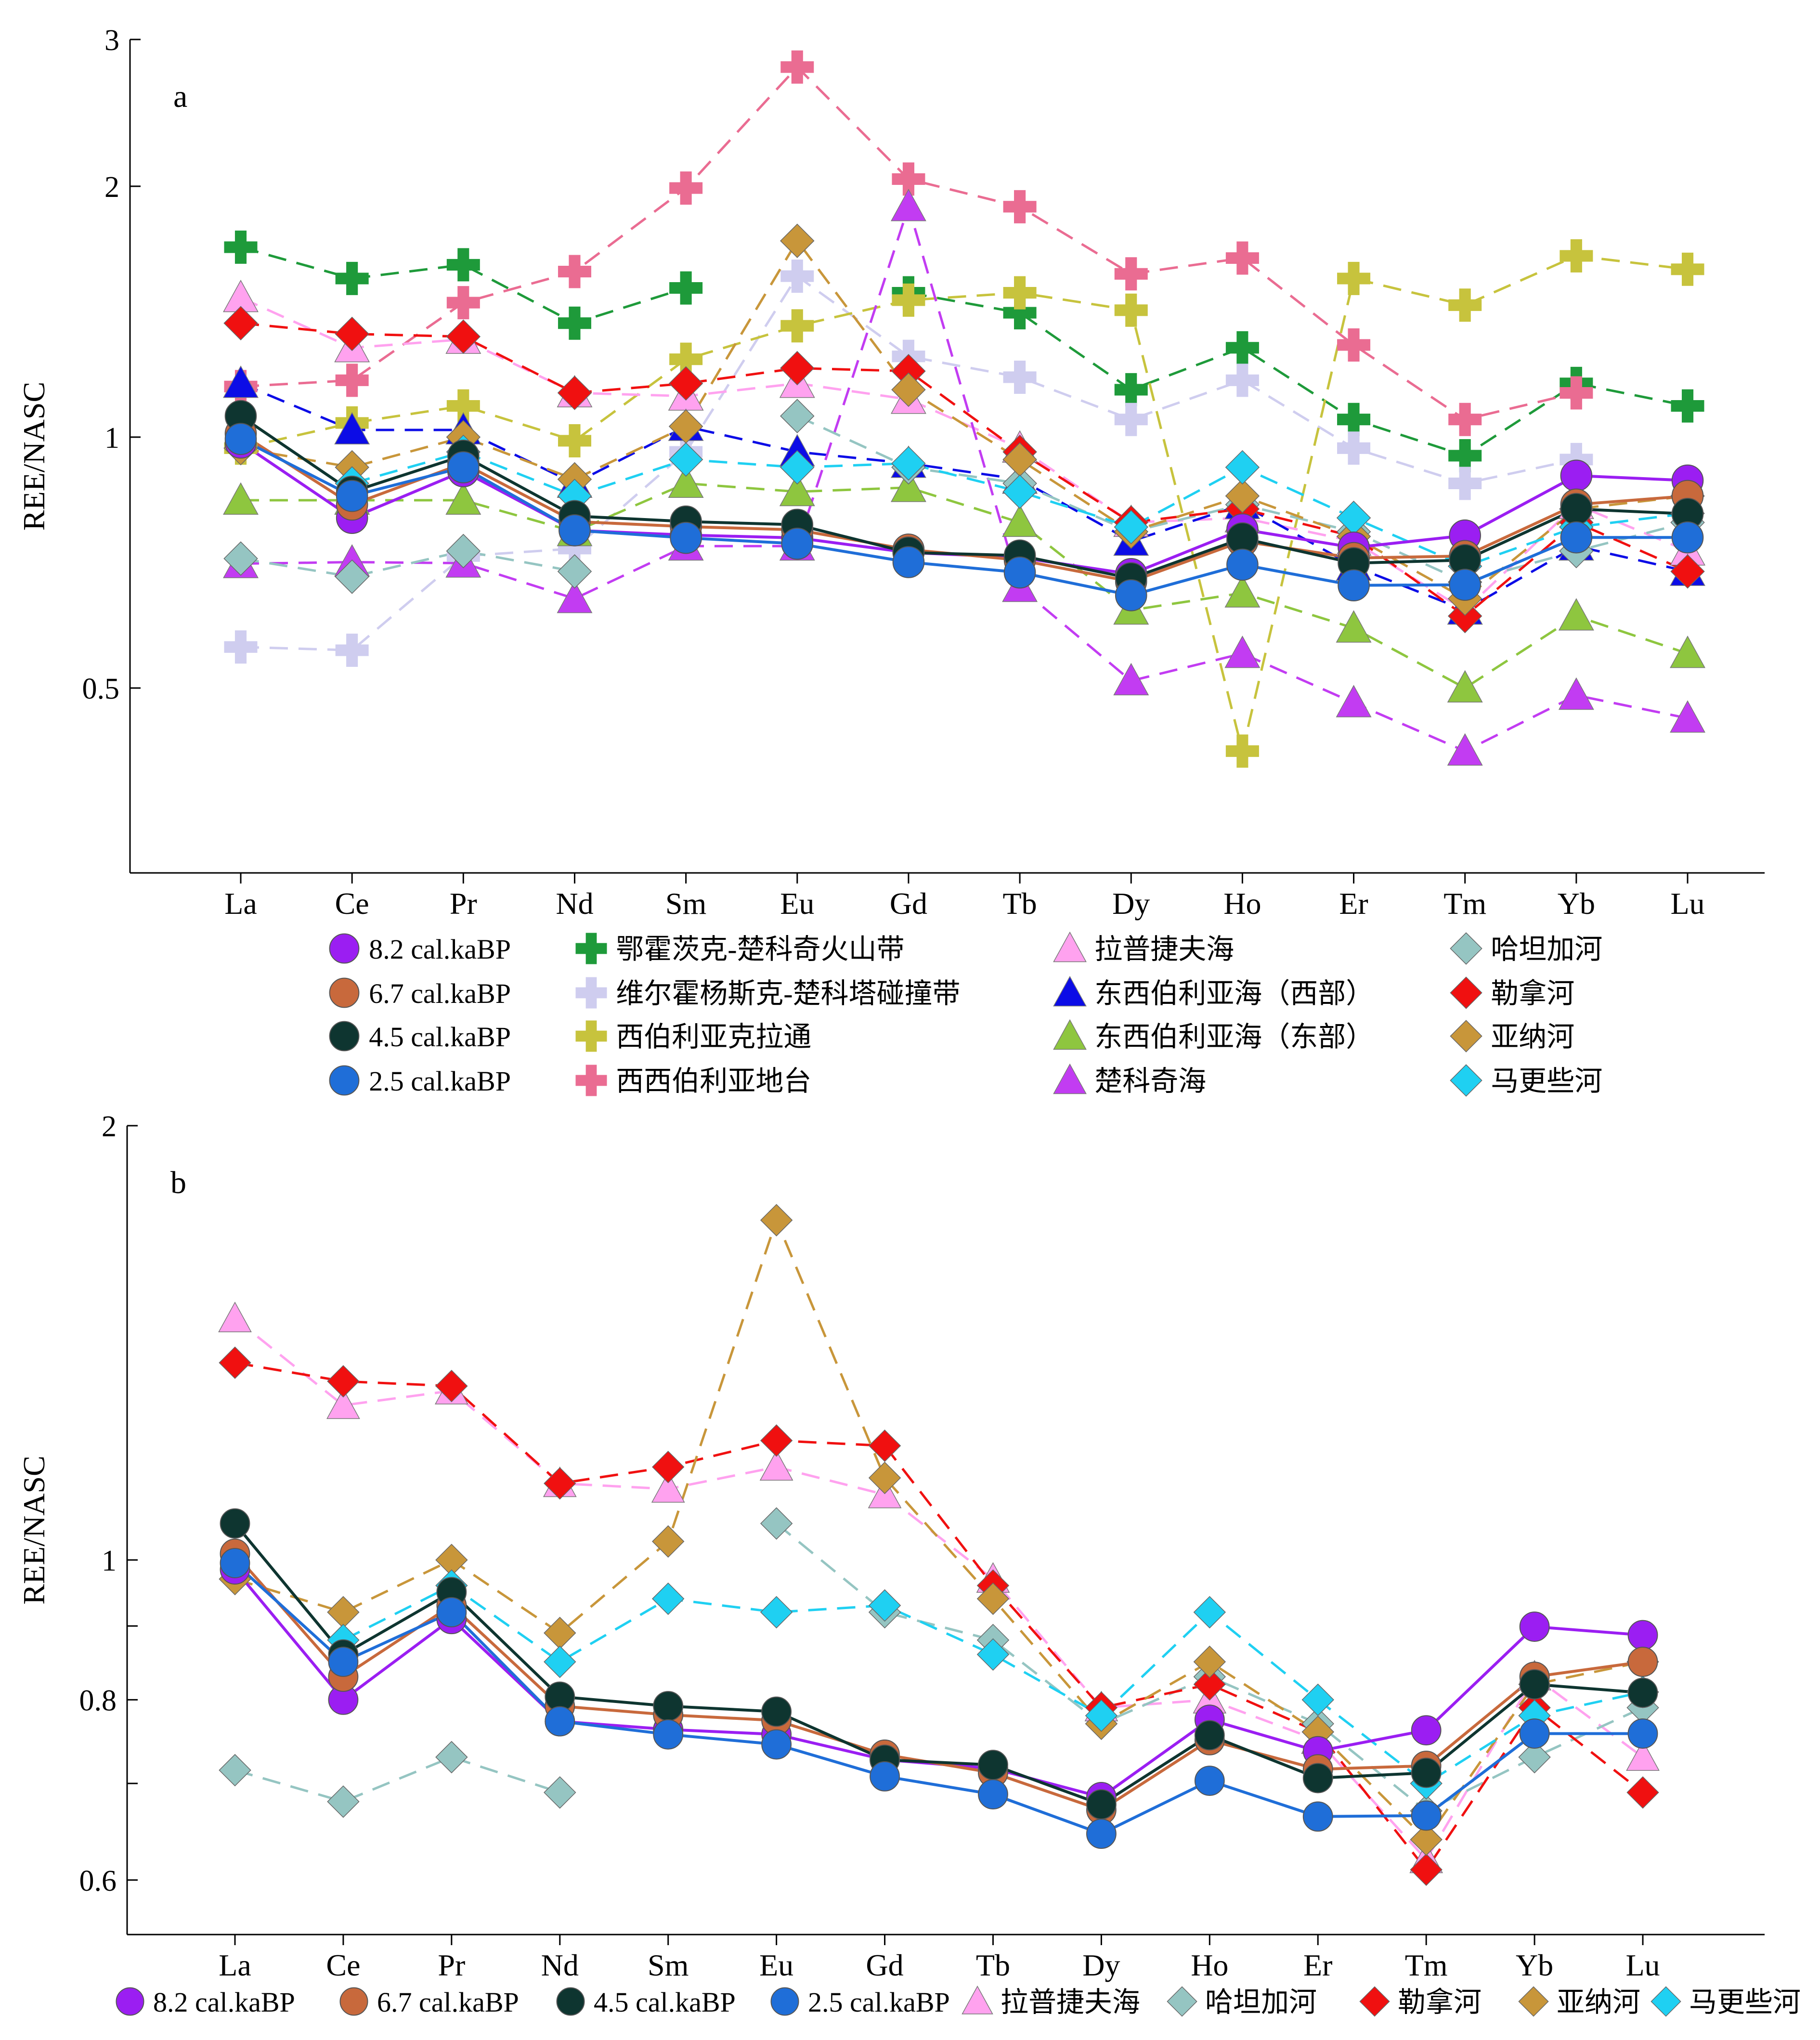  What do you see at coordinates (591, 993) in the screenshot?
I see `legend-a-维尔霍杨斯克-楚科塔碰撞带-swatch` at bounding box center [591, 993].